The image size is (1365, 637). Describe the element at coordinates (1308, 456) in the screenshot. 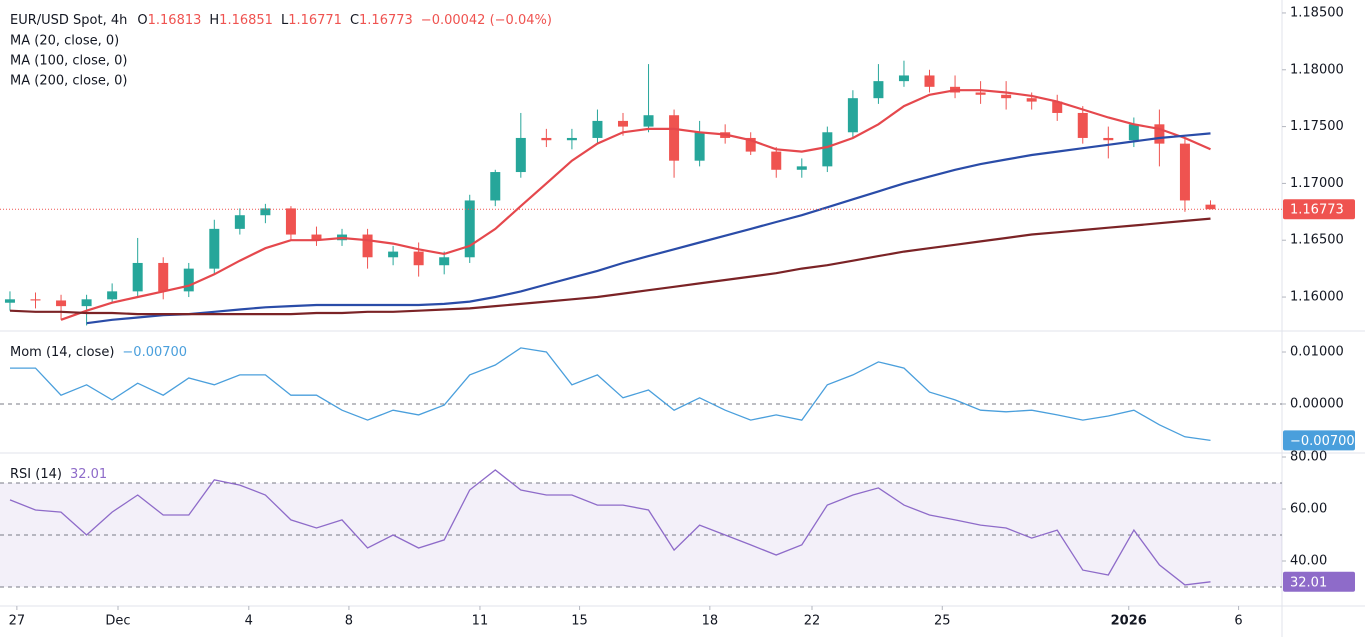

I see `y-tick-label: 80.00` at that location.